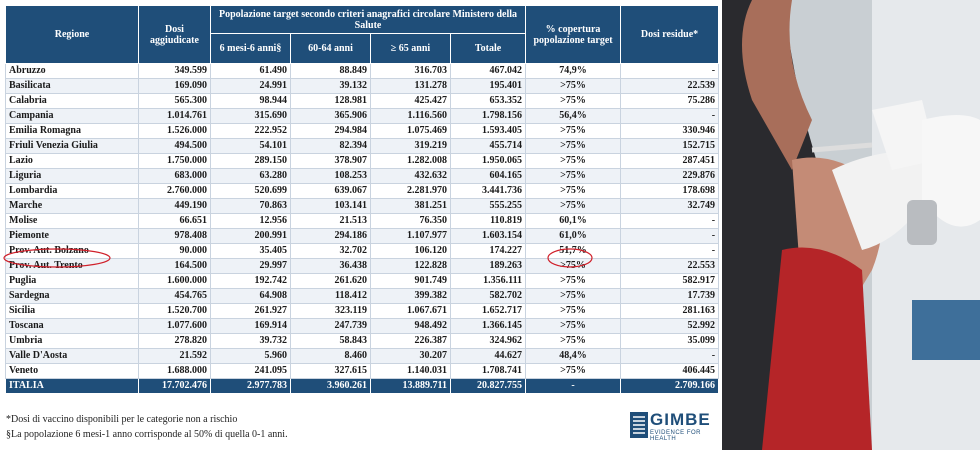 Image resolution: width=980 pixels, height=450 pixels. Describe the element at coordinates (330, 161) in the screenshot. I see `value-cell: 378.907` at that location.